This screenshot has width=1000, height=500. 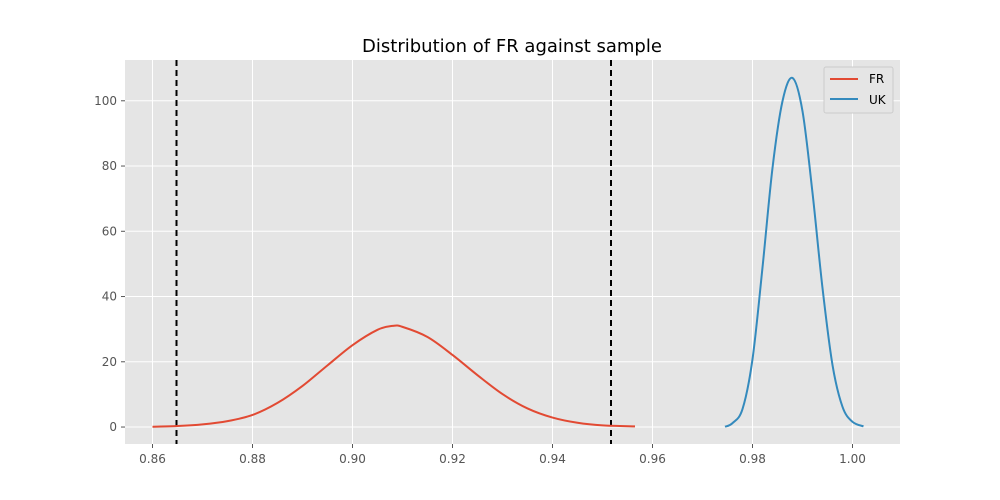 What do you see at coordinates (109, 297) in the screenshot?
I see `y-tick-label: 40` at bounding box center [109, 297].